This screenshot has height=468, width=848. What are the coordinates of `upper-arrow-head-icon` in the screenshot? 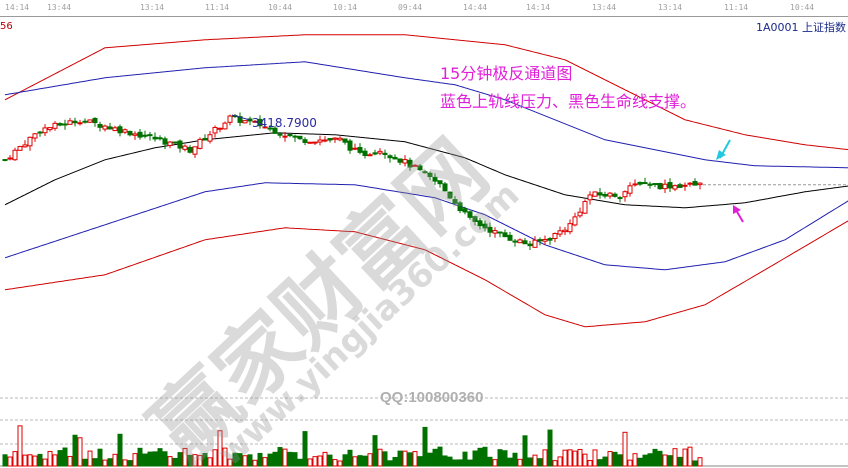 It's located at (721, 155).